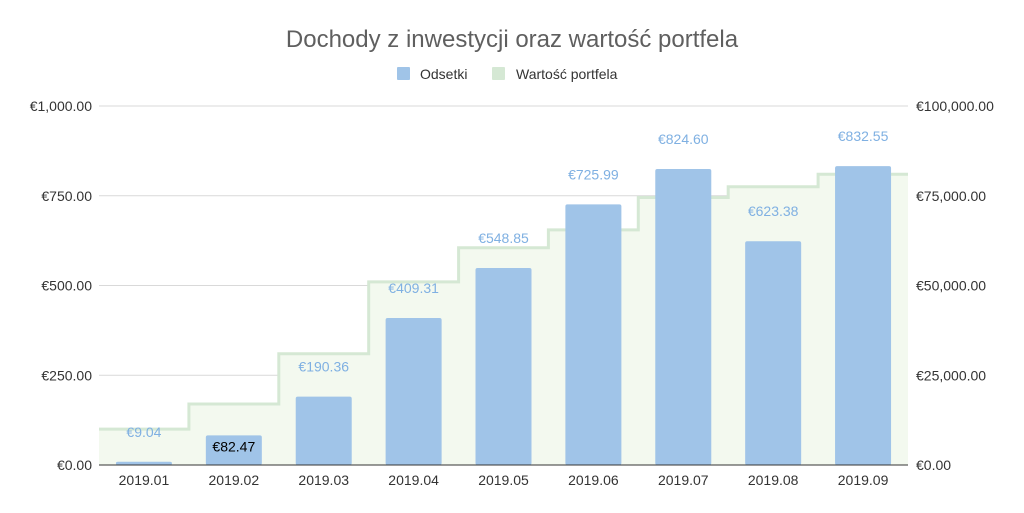  I want to click on bar-data-label: €824.60, so click(683, 139).